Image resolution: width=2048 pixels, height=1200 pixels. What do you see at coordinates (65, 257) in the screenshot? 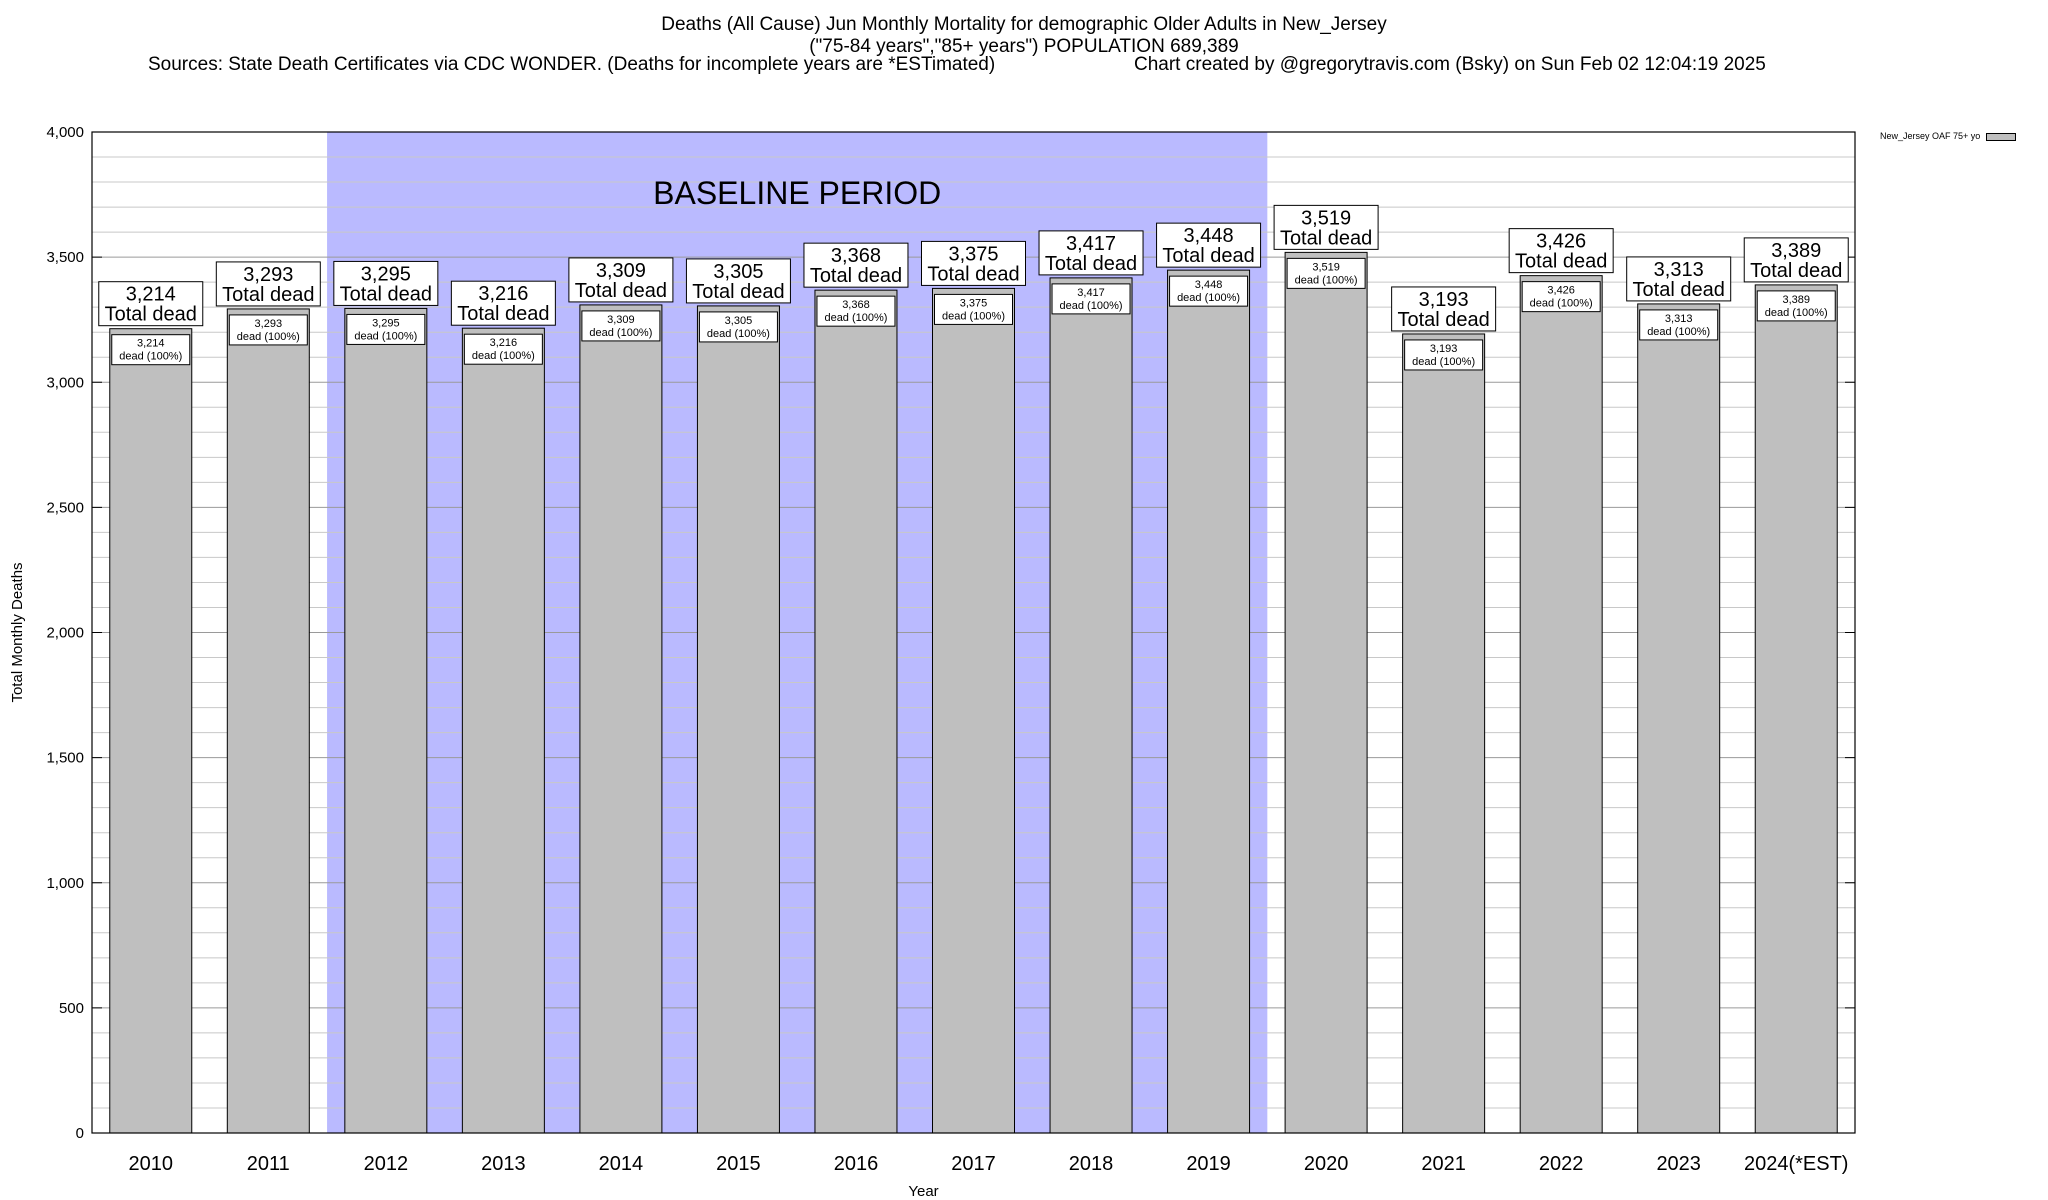
I see `y-tick-label: 3,500` at bounding box center [65, 257].